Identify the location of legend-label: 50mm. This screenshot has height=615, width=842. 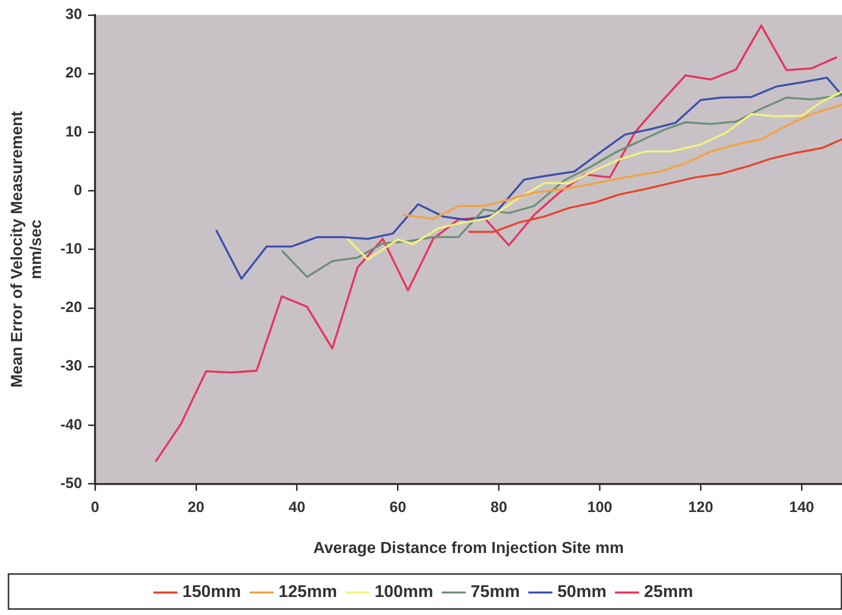
(581, 592).